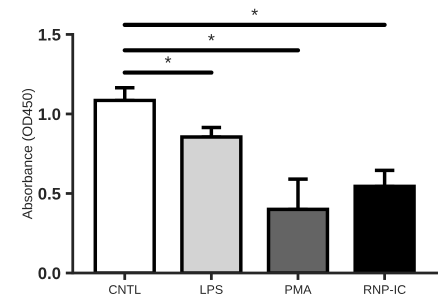  What do you see at coordinates (49, 194) in the screenshot?
I see `y-tick-label: 0.5` at bounding box center [49, 194].